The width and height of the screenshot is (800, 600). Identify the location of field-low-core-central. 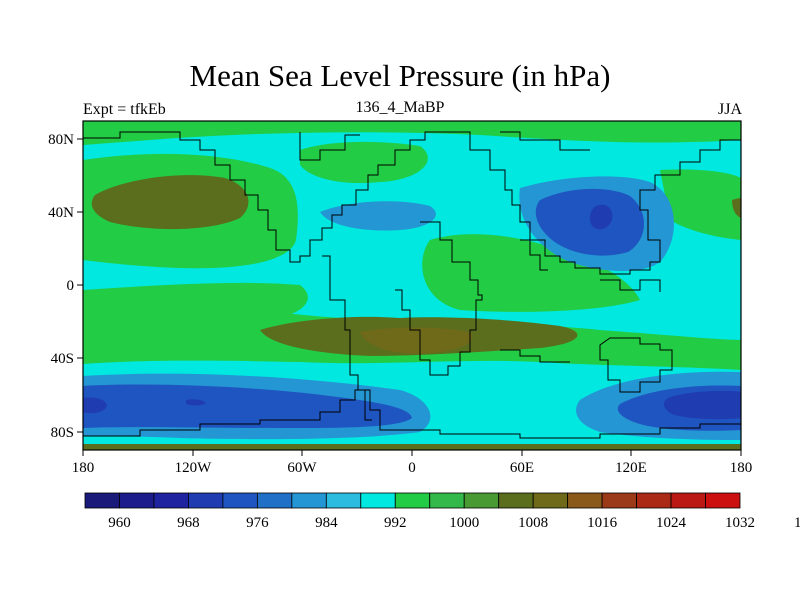
(196, 402).